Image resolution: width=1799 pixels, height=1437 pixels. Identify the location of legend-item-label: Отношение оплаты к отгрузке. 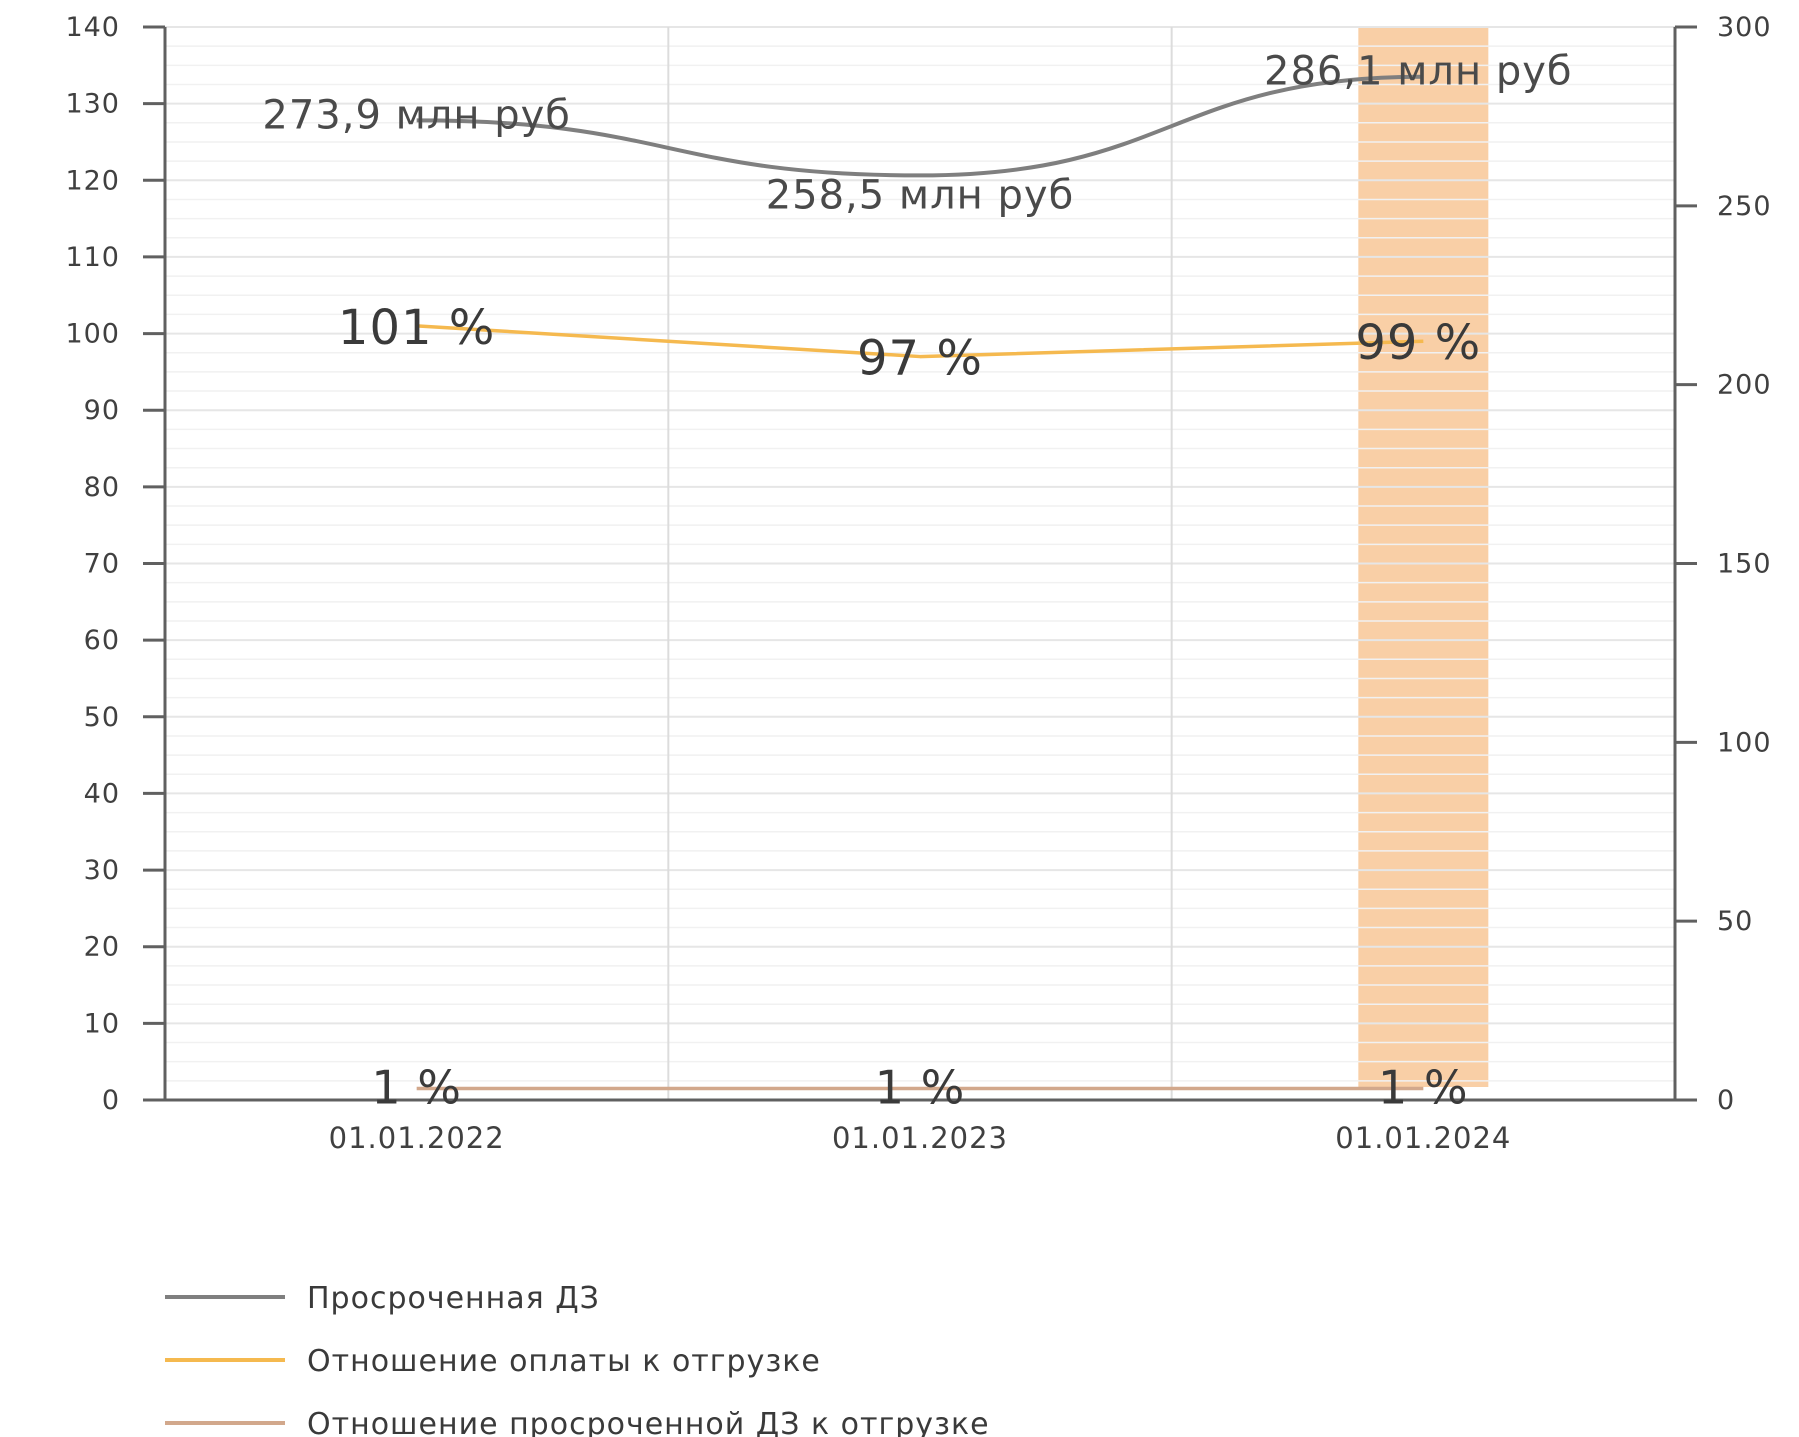
(564, 1361).